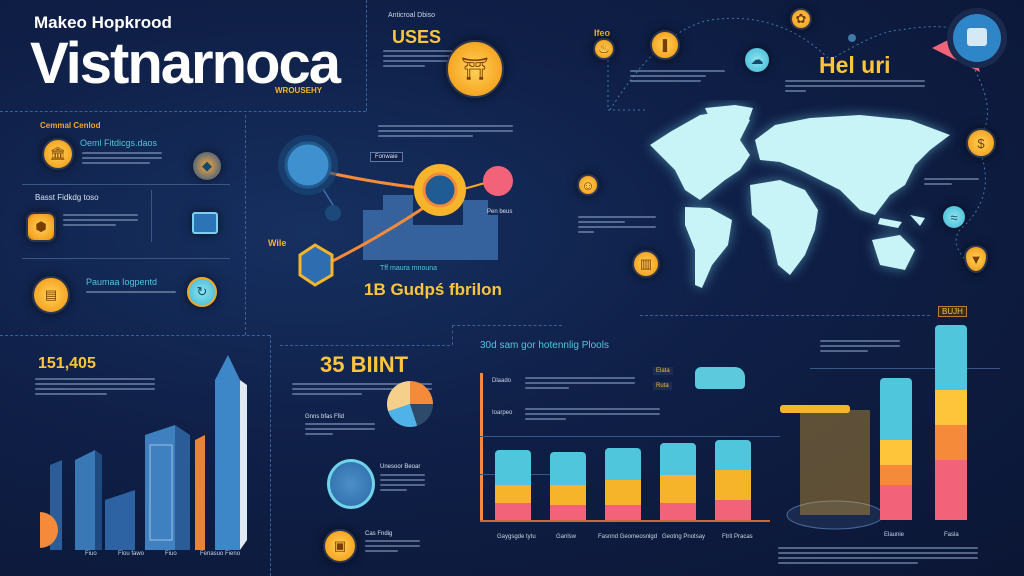  I want to click on building-label: Flou fawo, so click(131, 554).